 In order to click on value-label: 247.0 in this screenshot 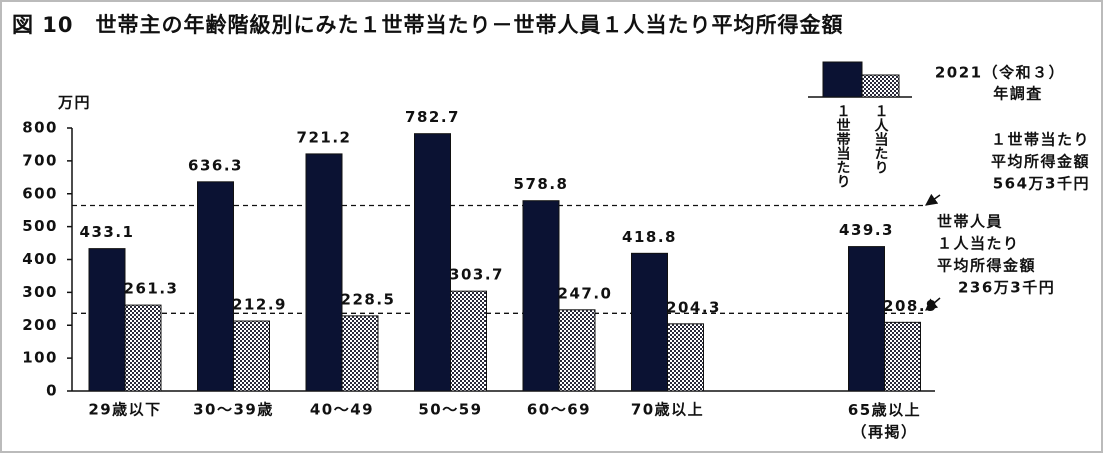, I will do `click(585, 293)`.